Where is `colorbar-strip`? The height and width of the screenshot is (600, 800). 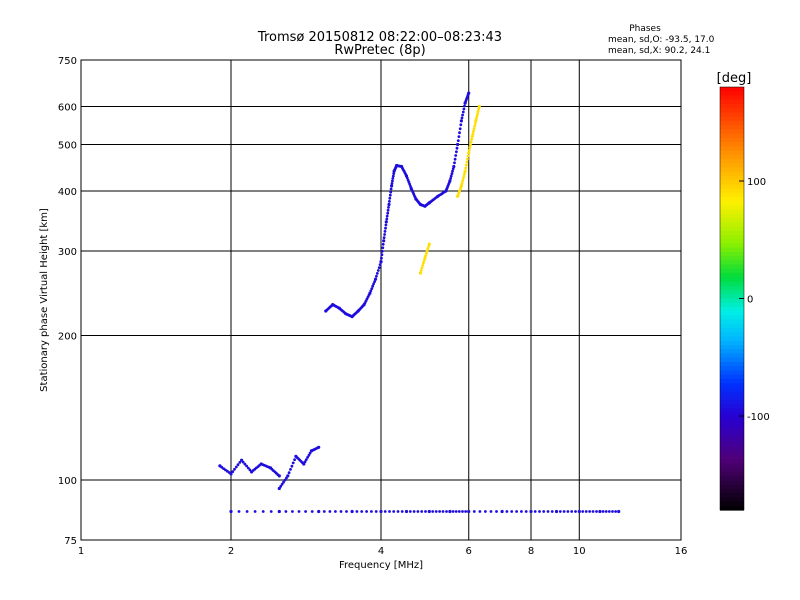 colorbar-strip is located at coordinates (732, 299).